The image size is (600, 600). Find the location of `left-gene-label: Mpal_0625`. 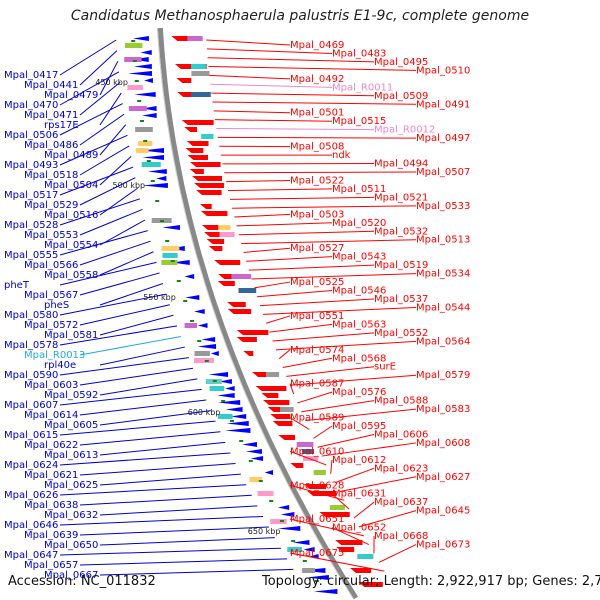

left-gene-label: Mpal_0625 is located at coordinates (71, 485).